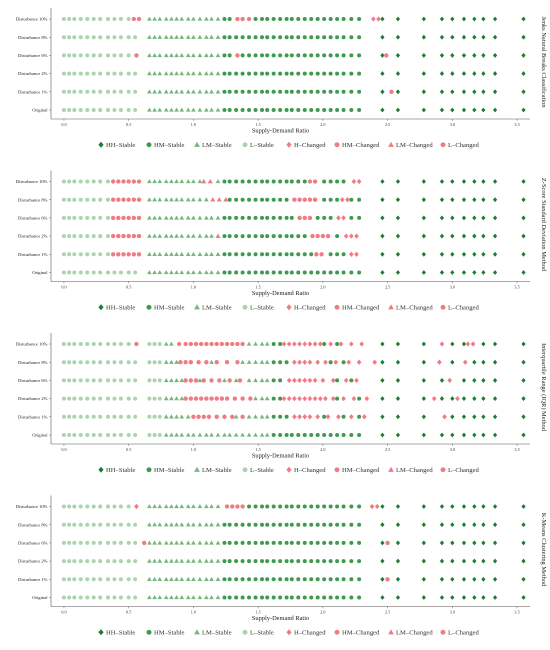 The width and height of the screenshot is (550, 650). What do you see at coordinates (452, 612) in the screenshot?
I see `x-tick-label: 3.0` at bounding box center [452, 612].